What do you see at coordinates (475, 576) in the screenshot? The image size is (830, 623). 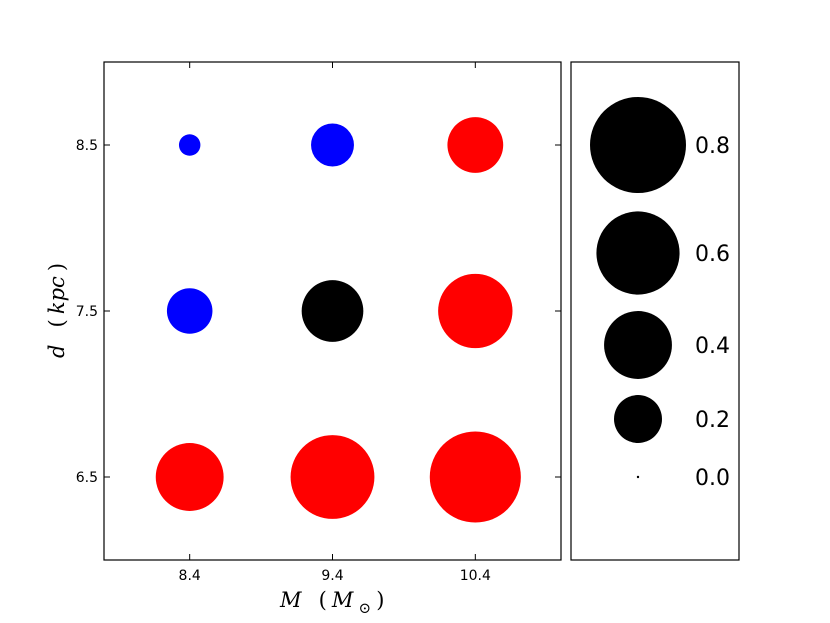 I see `x-tick-label: 10.4` at bounding box center [475, 576].